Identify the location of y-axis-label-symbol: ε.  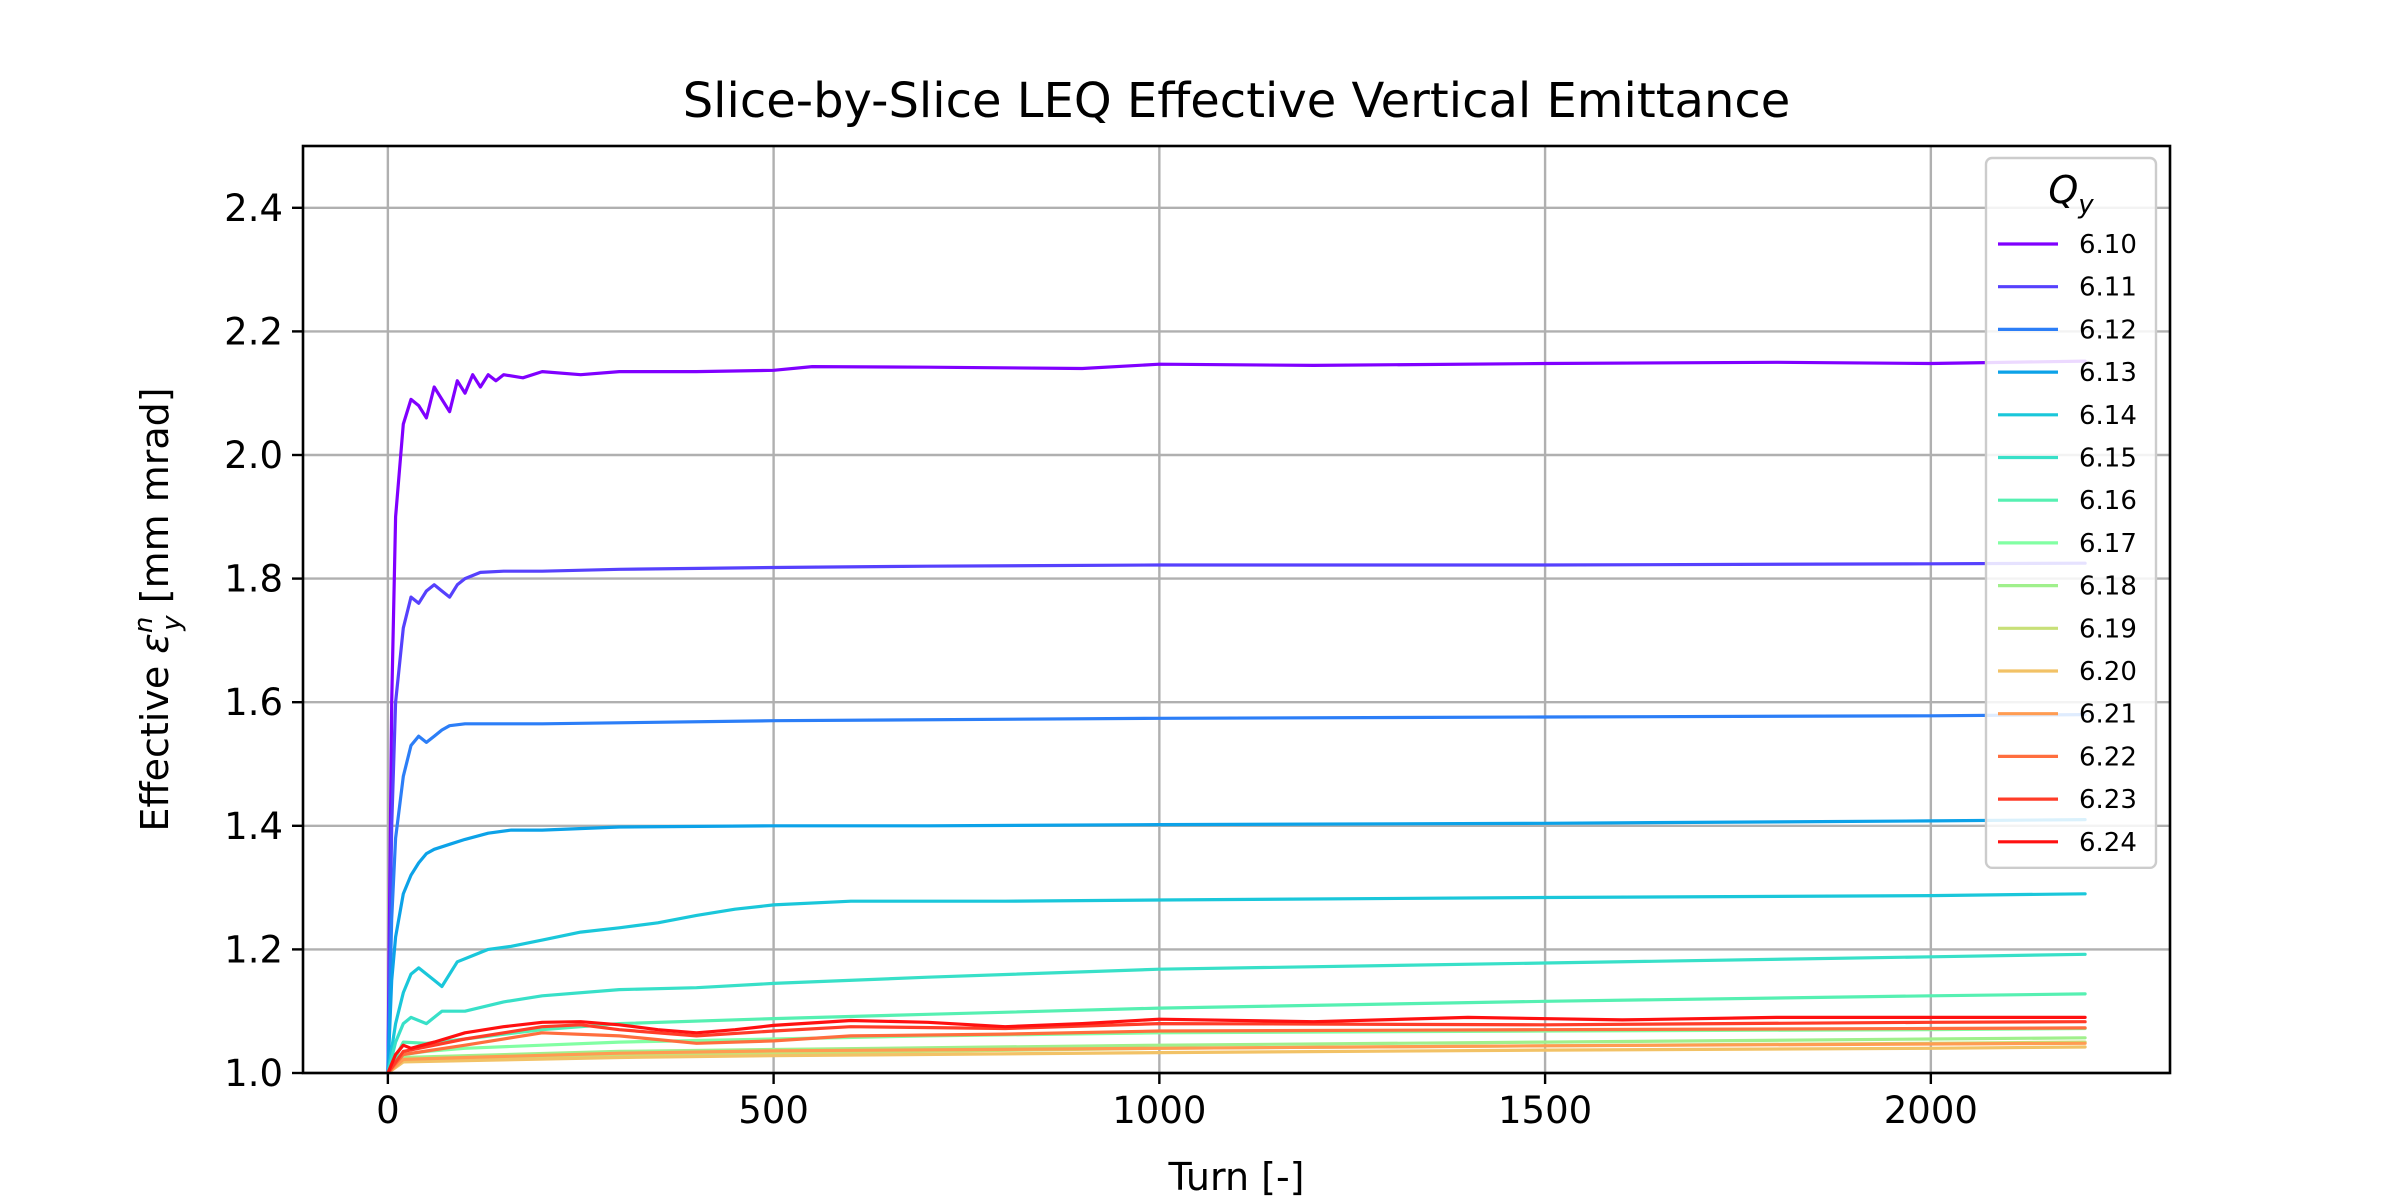
(155, 643).